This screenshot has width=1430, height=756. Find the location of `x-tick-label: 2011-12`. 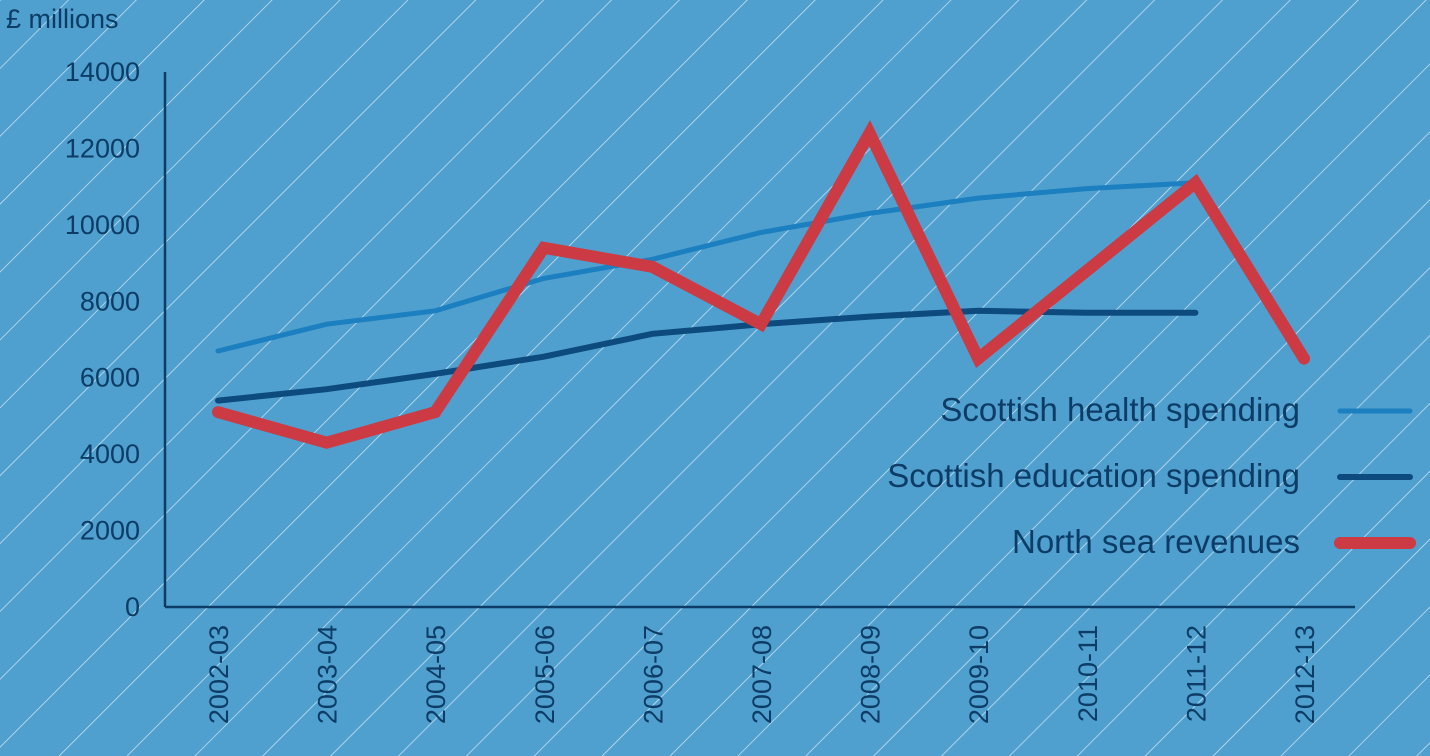

x-tick-label: 2011-12 is located at coordinates (1196, 673).